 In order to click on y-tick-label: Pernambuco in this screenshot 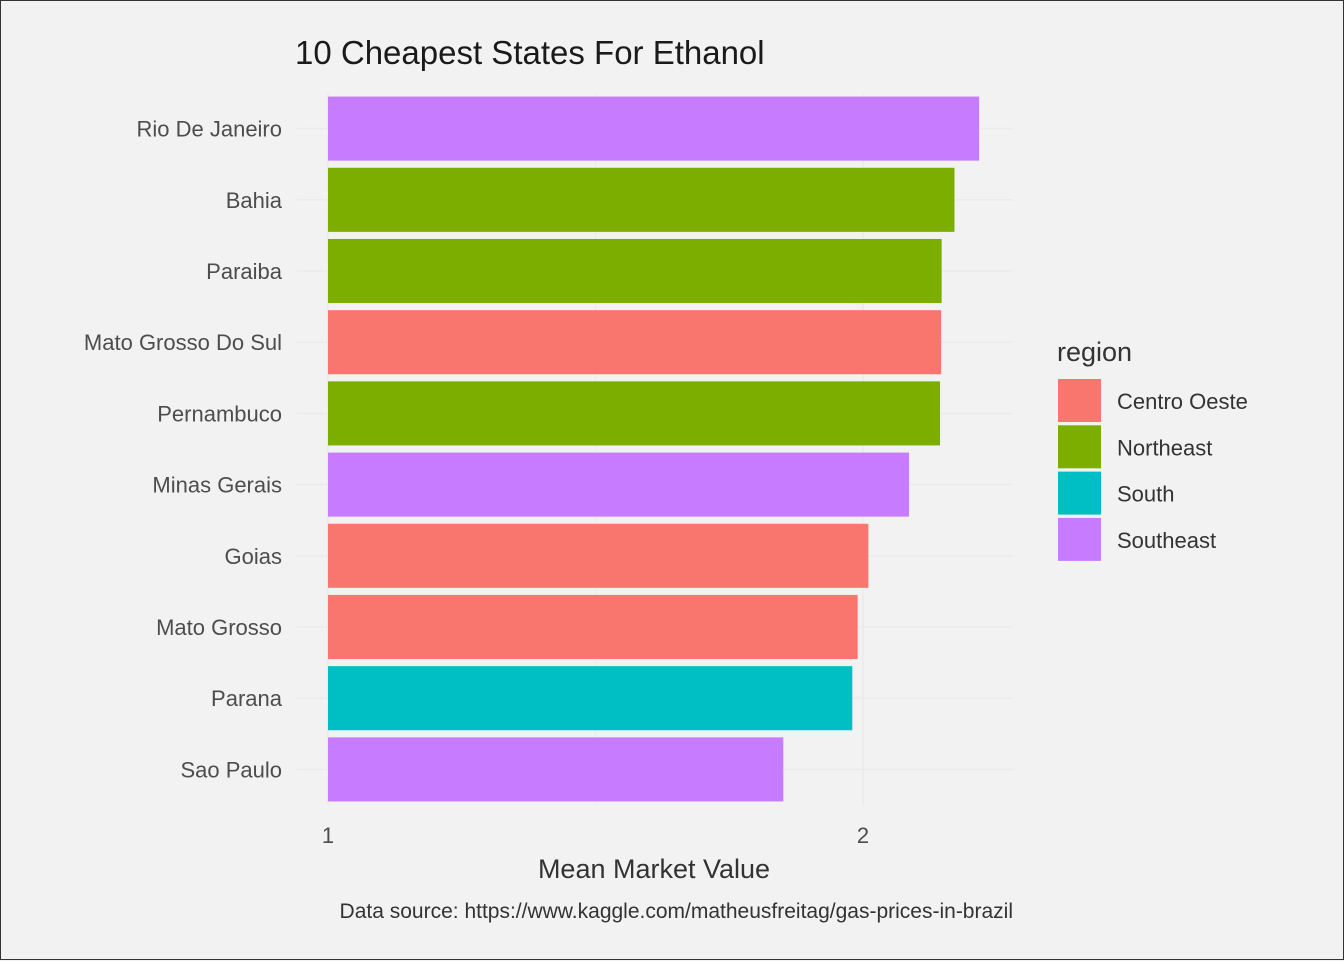, I will do `click(219, 413)`.